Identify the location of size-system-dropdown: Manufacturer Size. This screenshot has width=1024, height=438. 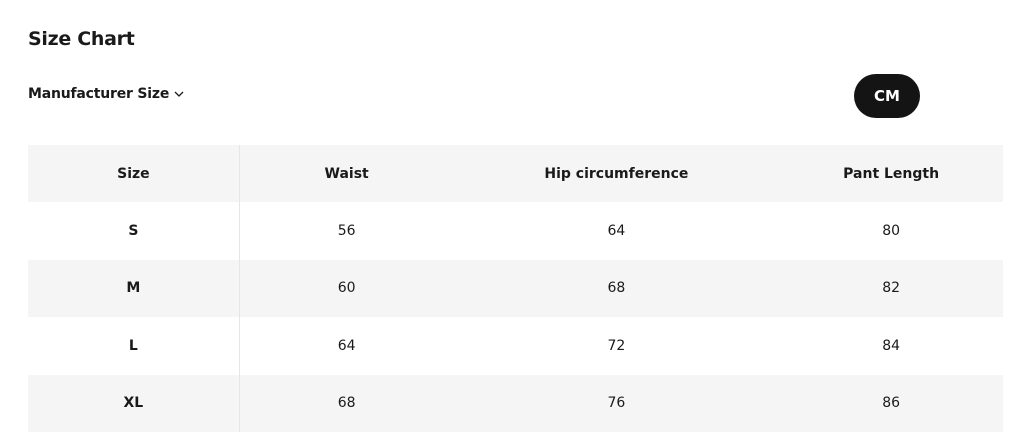
(106, 94).